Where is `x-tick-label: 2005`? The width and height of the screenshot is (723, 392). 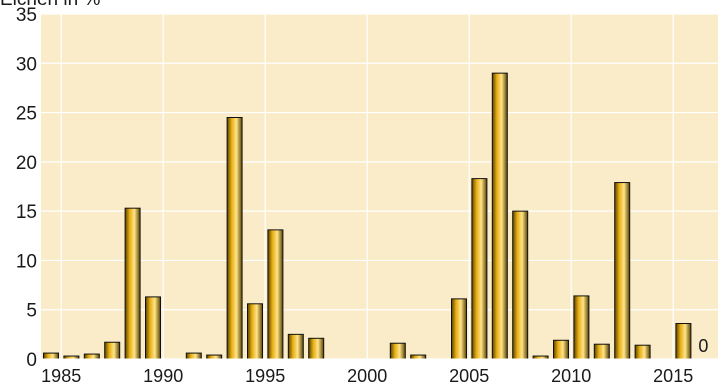
x-tick-label: 2005 is located at coordinates (469, 376).